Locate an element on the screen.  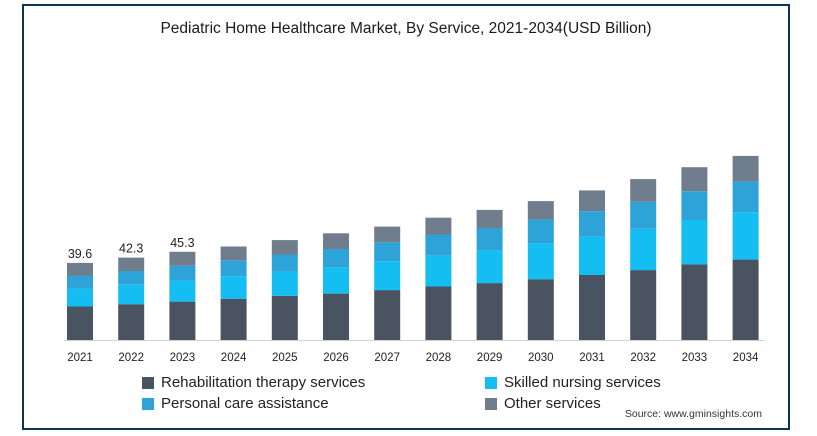
source-note: Source: www.gminsights.com is located at coordinates (693, 414).